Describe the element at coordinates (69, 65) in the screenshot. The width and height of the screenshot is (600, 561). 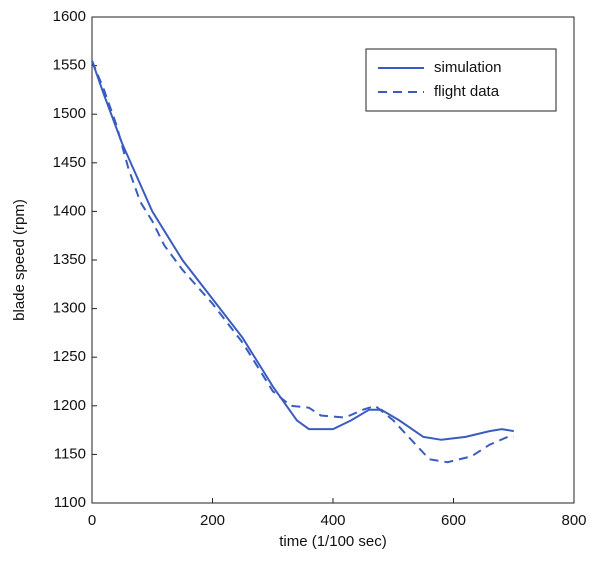
I see `y-tick-label: 1550` at that location.